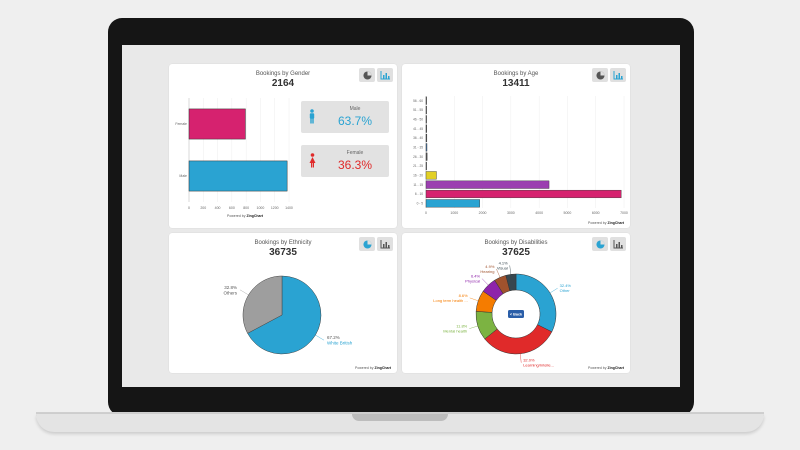 The image size is (800, 450). Describe the element at coordinates (355, 165) in the screenshot. I see `female-stat-value: 36.3%` at that location.